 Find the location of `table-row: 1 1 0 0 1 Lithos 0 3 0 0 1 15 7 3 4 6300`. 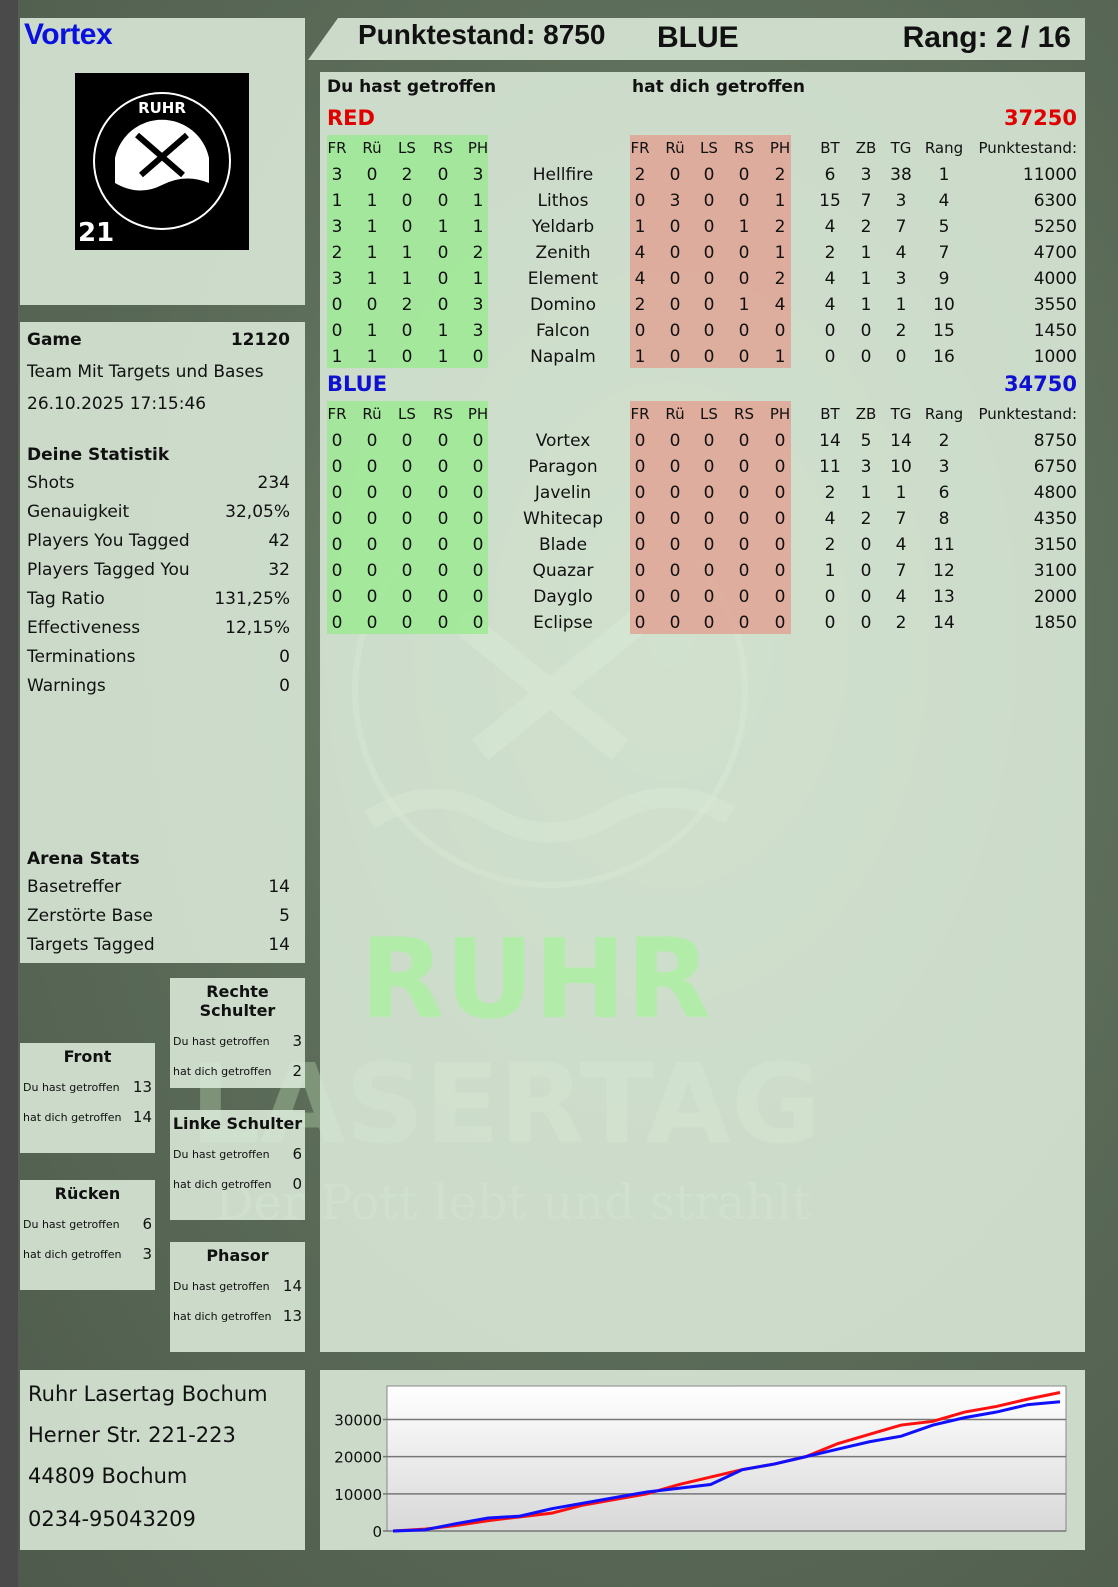

table-row: 1 1 0 0 1 Lithos 0 3 0 0 1 15 7 3 4 6300 is located at coordinates (702, 204).